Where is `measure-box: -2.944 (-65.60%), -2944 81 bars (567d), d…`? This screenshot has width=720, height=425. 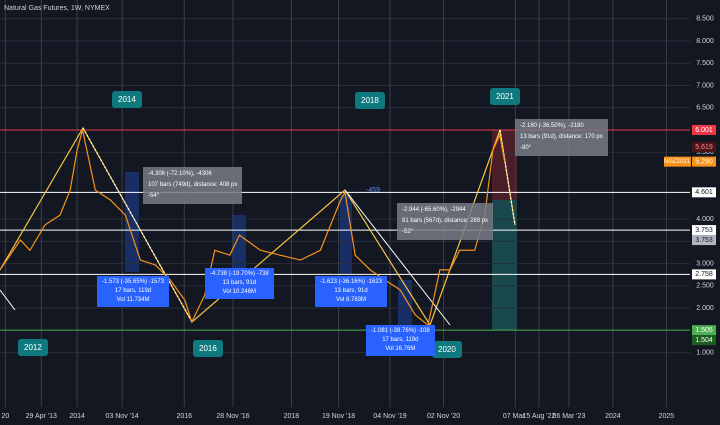
measure-box: -2.944 (-65.60%), -2944 81 bars (567d), d… is located at coordinates (445, 221).